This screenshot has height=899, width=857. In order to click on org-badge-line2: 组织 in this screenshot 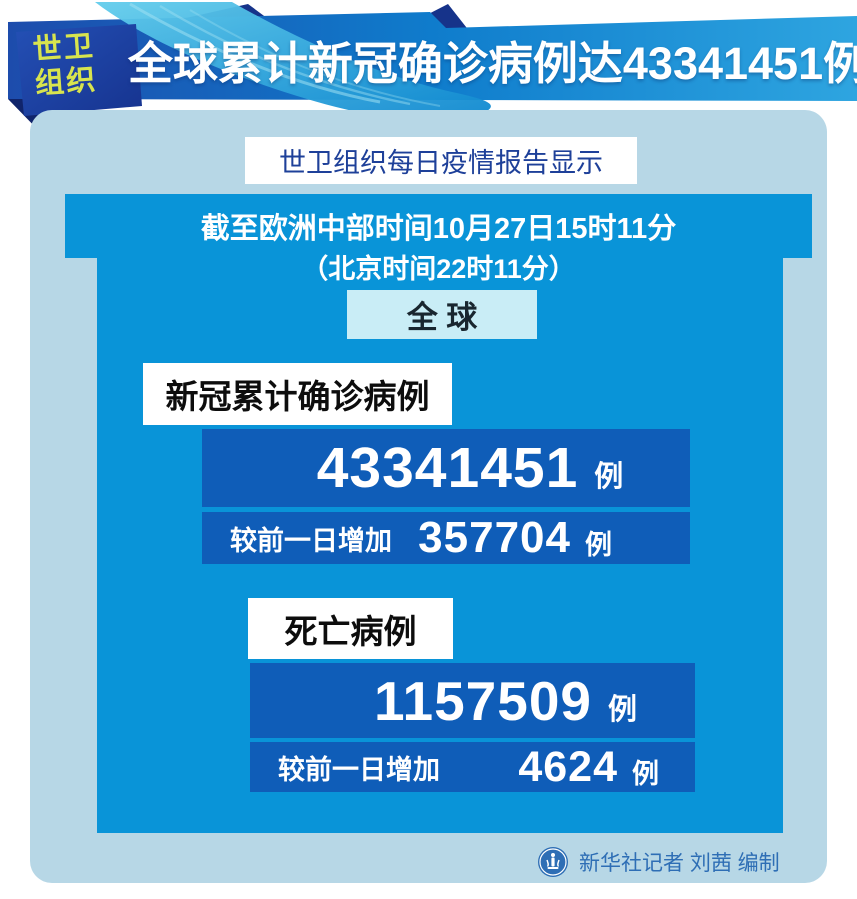, I will do `click(66, 82)`.